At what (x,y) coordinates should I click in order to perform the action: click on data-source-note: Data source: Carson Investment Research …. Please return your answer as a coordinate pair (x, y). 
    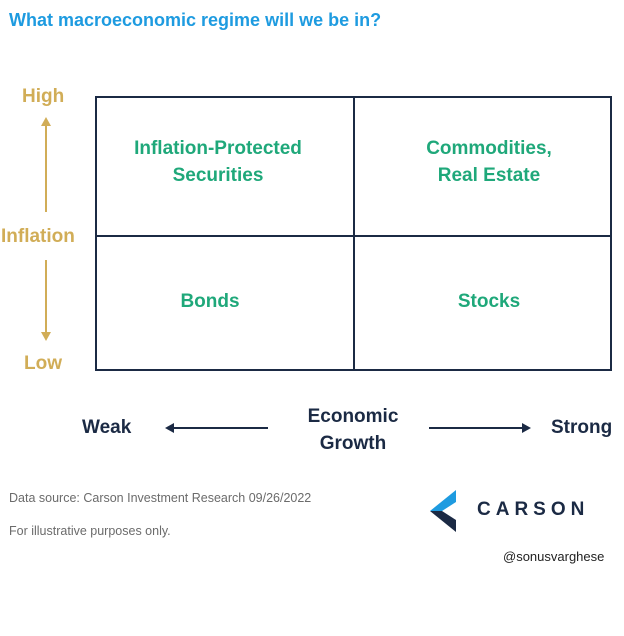
    Looking at the image, I should click on (160, 498).